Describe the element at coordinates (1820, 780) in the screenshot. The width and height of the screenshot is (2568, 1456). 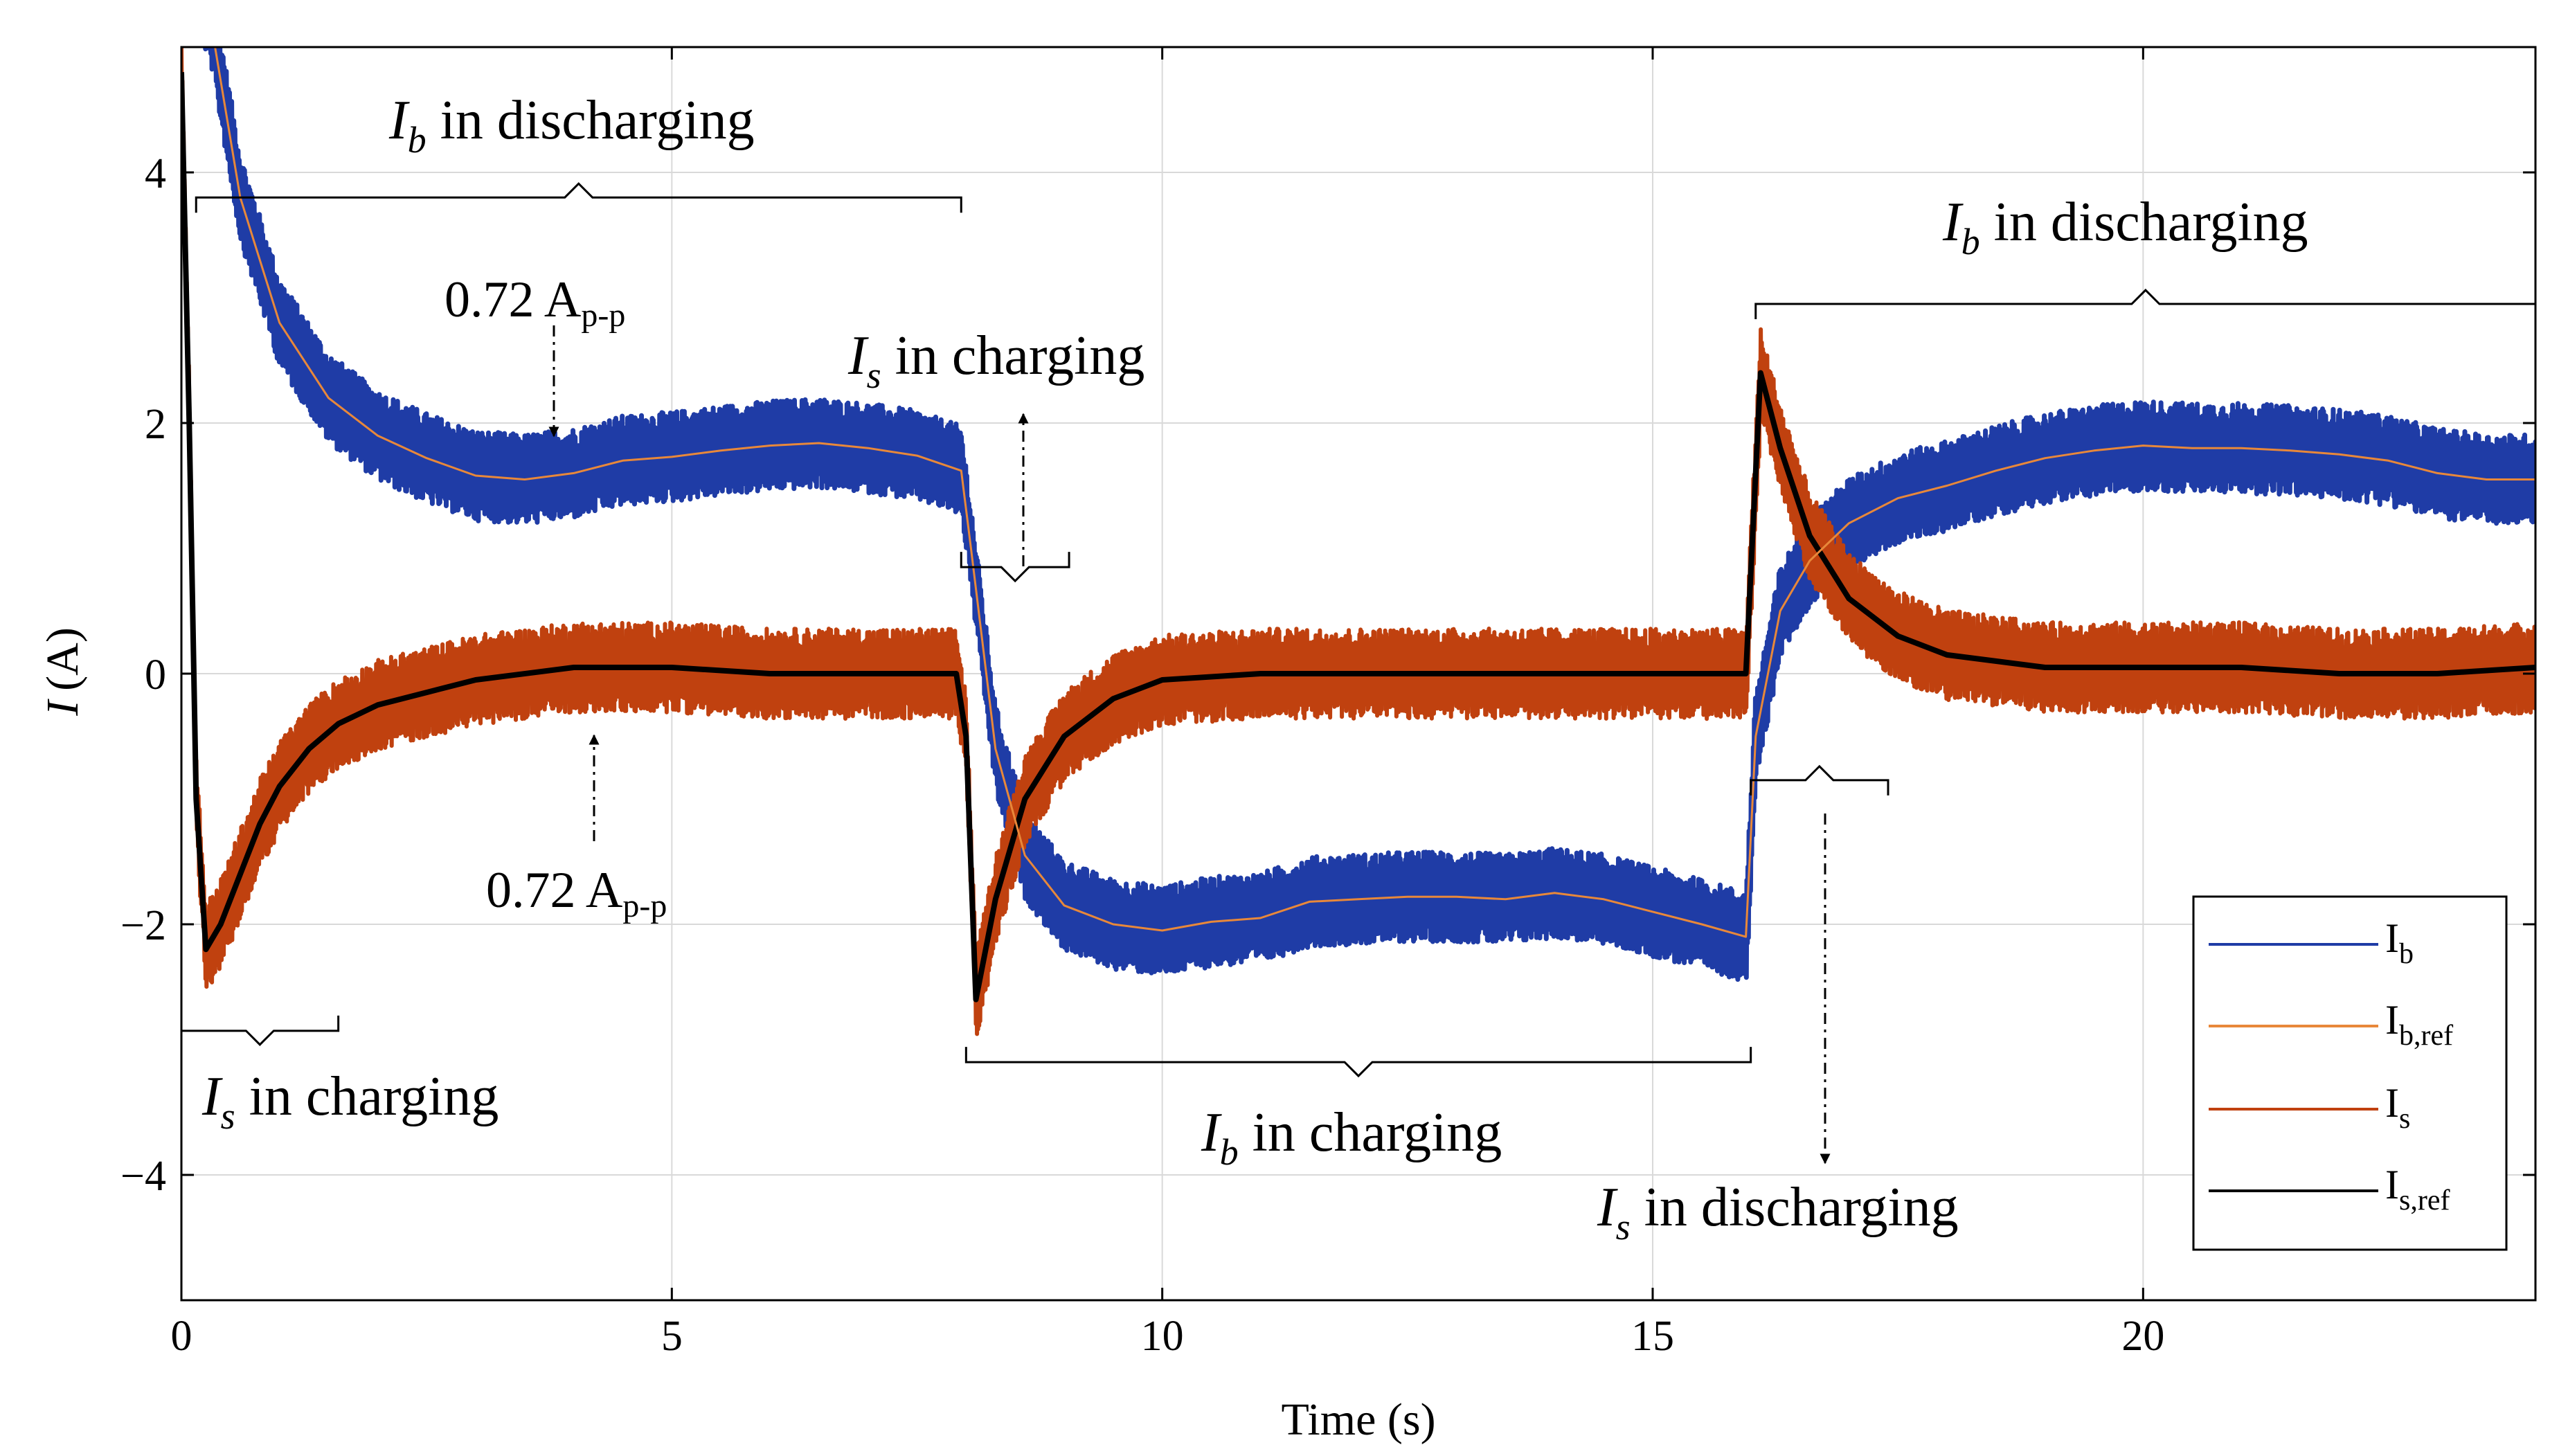
I see `bracket-is-discharging` at that location.